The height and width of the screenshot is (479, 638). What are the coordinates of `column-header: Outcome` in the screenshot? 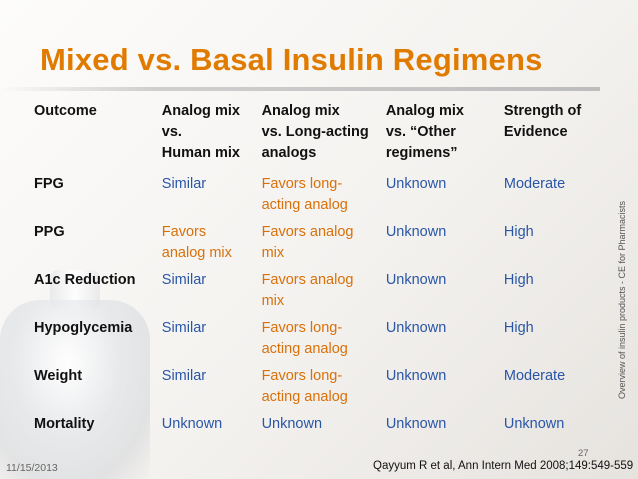 It's located at (65, 111).